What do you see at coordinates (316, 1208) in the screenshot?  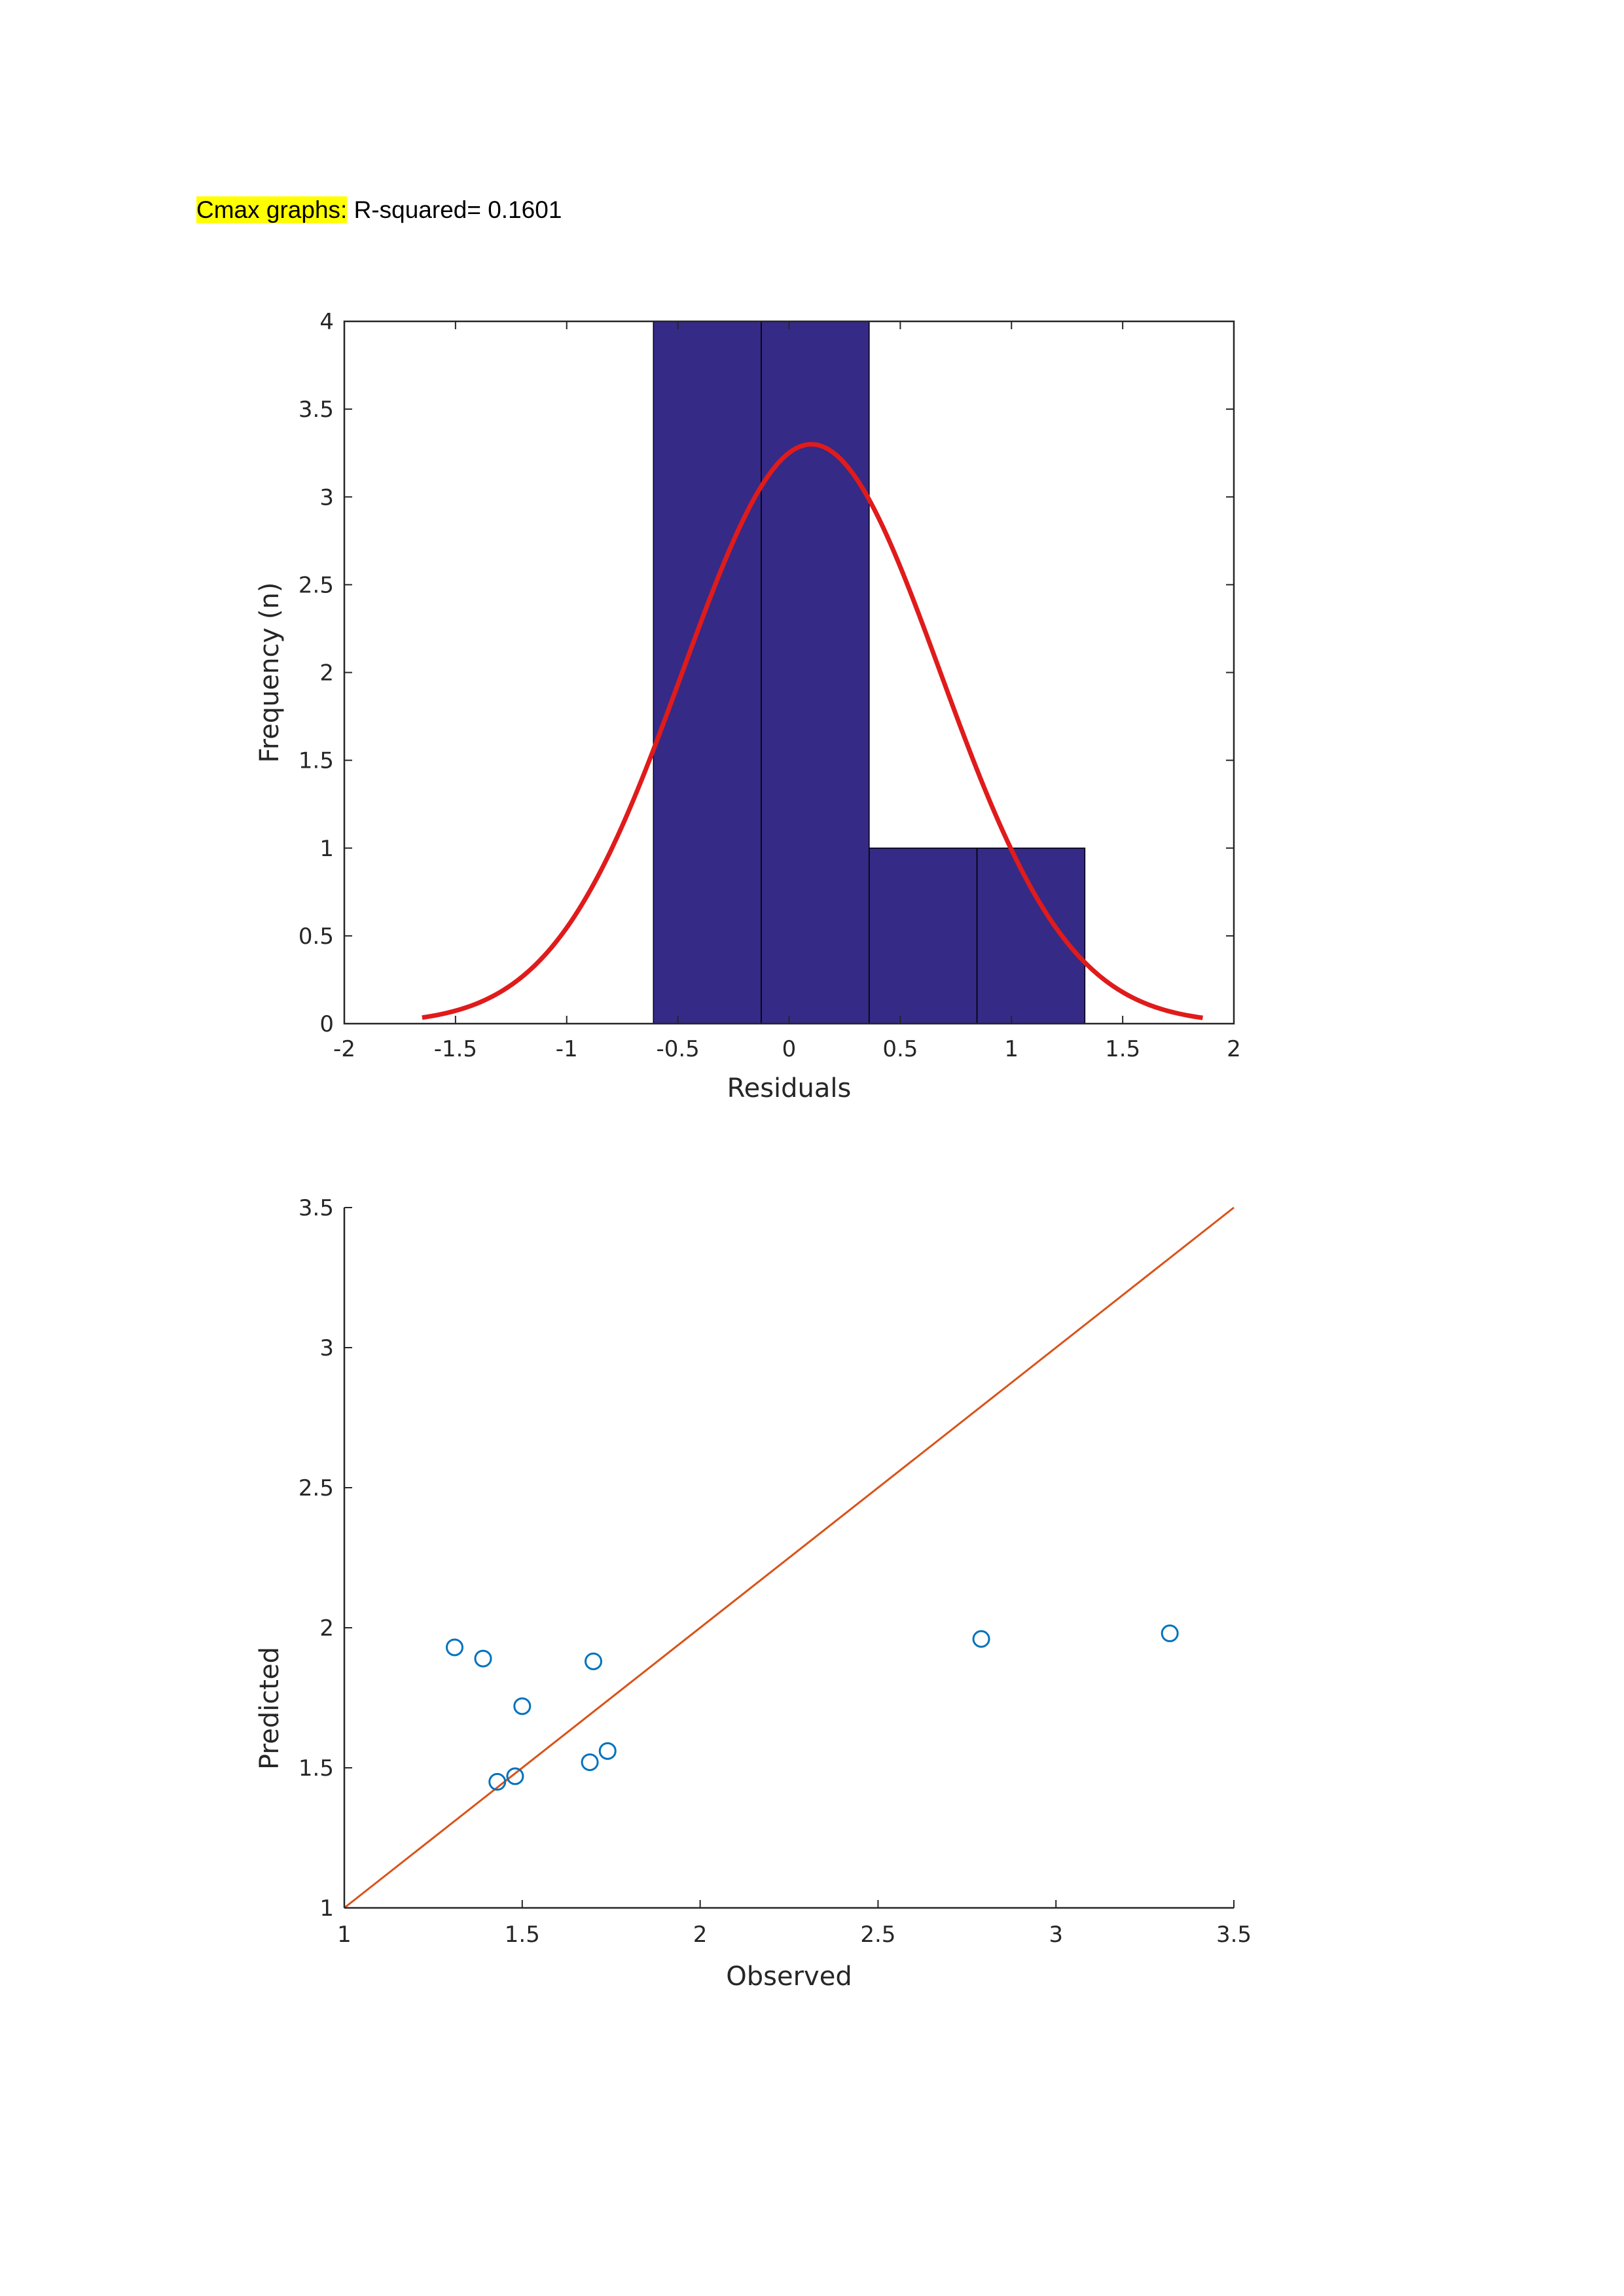 I see `y-tick-label-5: 3.5` at bounding box center [316, 1208].